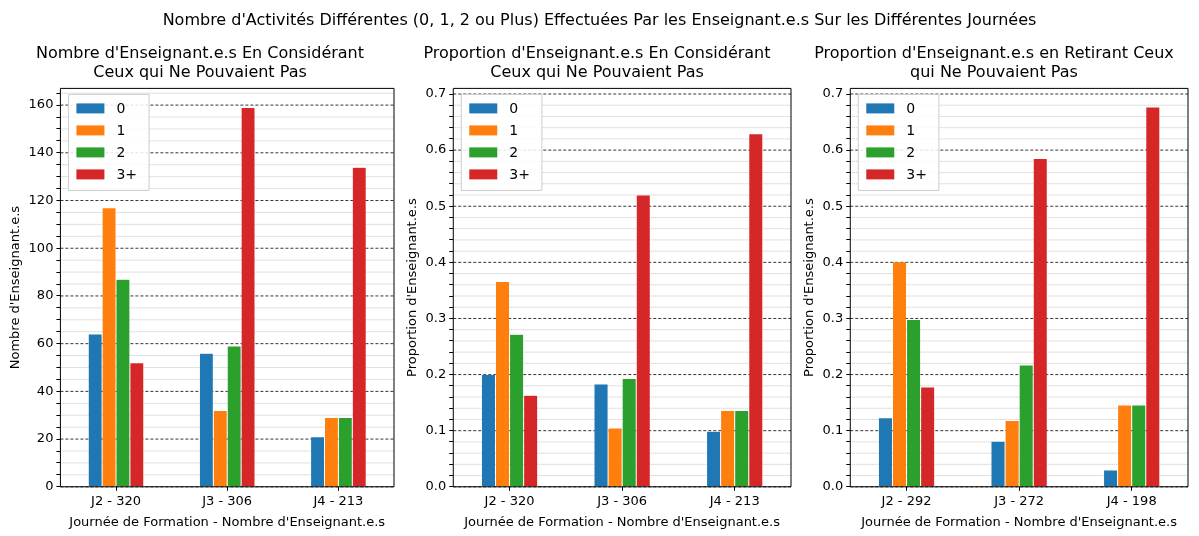  I want to click on x-tick-label: J3 - 272, so click(1019, 500).